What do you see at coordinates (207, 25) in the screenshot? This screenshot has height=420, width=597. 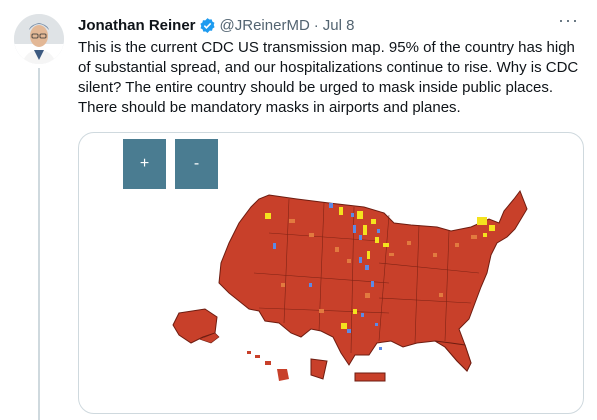 I see `verified-badge-icon` at bounding box center [207, 25].